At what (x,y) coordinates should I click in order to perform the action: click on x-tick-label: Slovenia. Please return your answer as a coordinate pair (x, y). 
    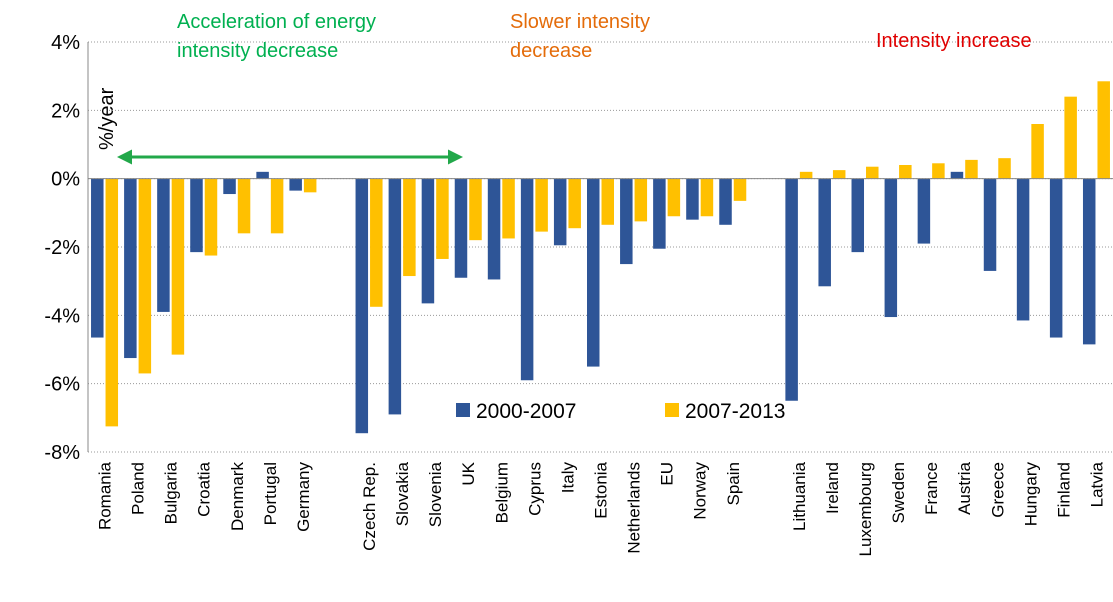
    Looking at the image, I should click on (435, 494).